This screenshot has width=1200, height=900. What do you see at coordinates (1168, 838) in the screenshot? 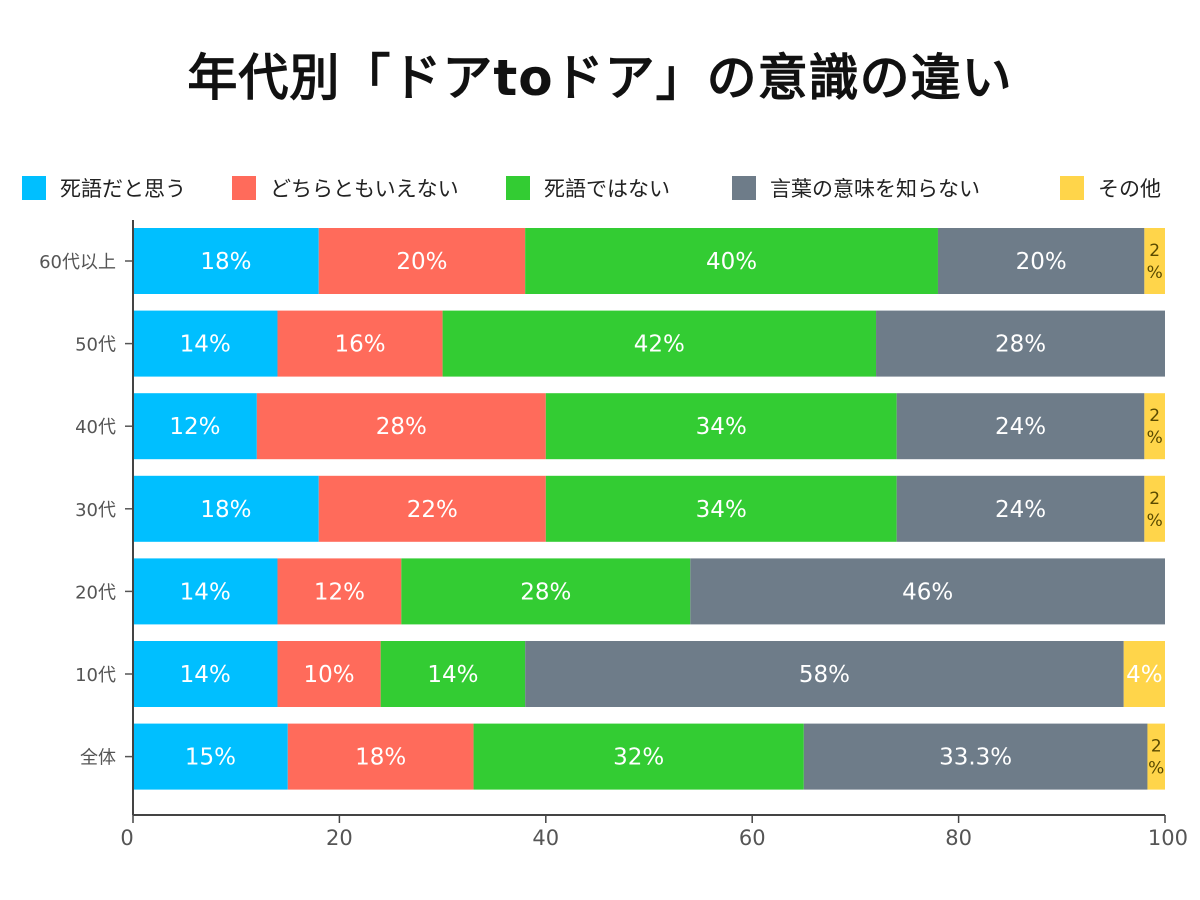
I see `x-tick-label: 100` at bounding box center [1168, 838].